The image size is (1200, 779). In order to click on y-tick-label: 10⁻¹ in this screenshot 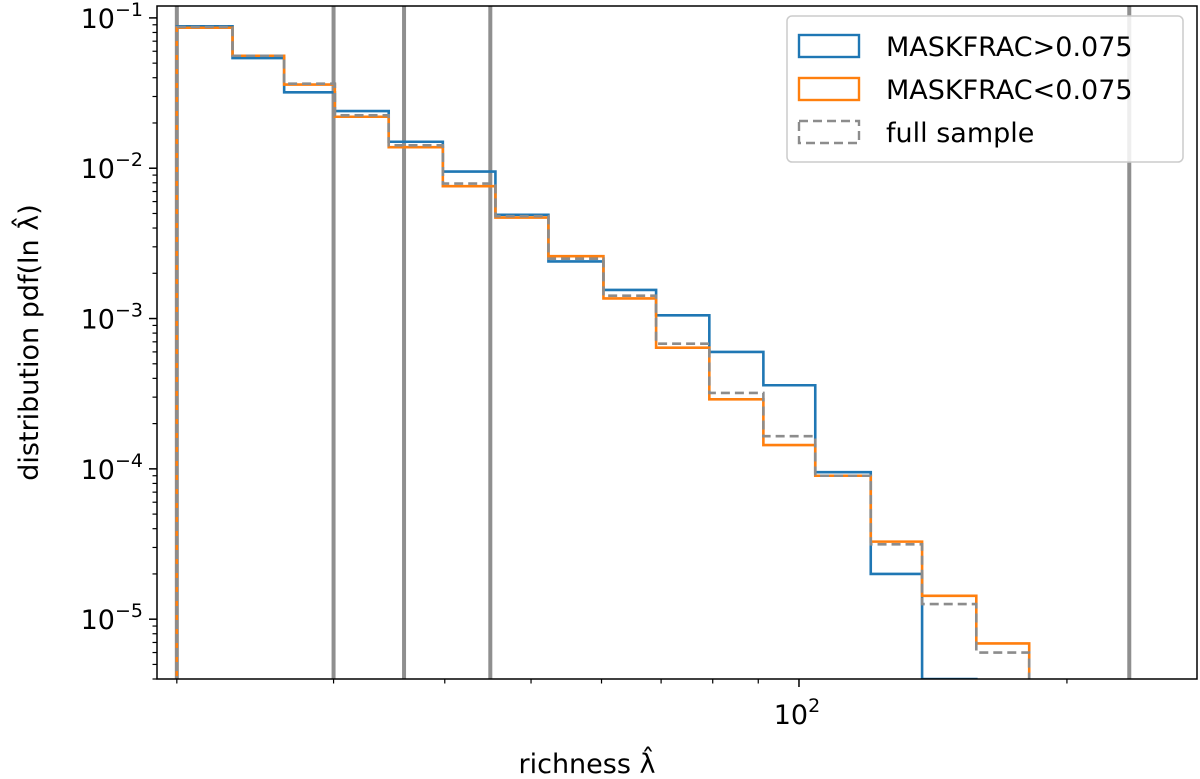, I will do `click(112, 17)`.